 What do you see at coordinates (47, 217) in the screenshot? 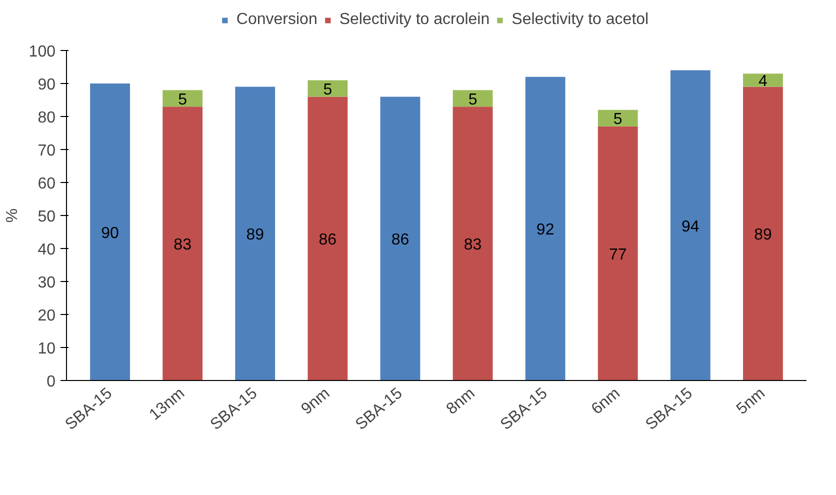
I see `y-tick-label: 50` at bounding box center [47, 217].